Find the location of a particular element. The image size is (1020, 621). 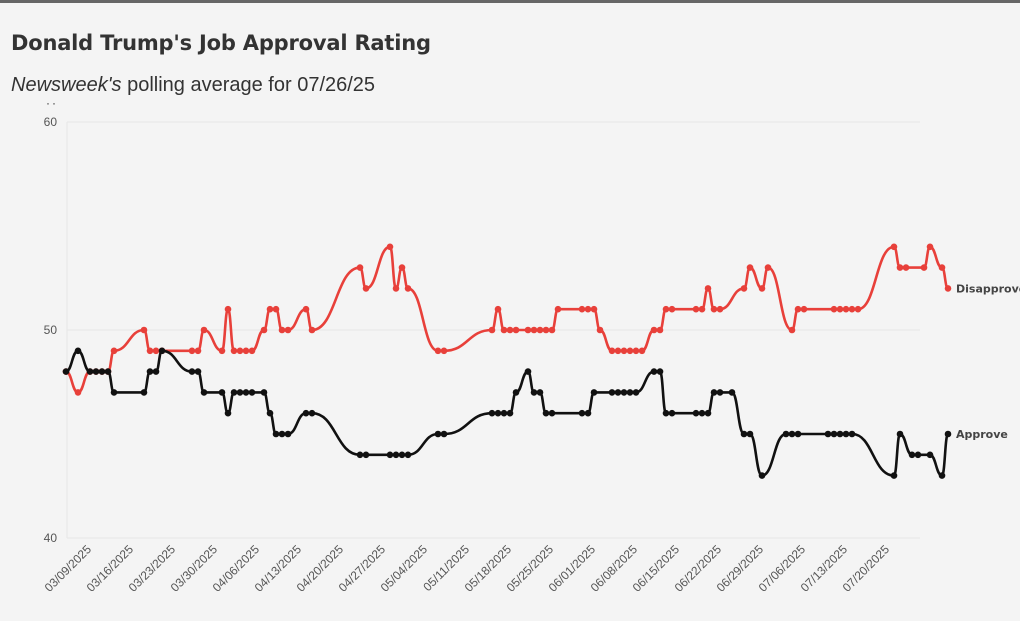

subtitle-rest: polling average for 07/26/25 is located at coordinates (248, 85).